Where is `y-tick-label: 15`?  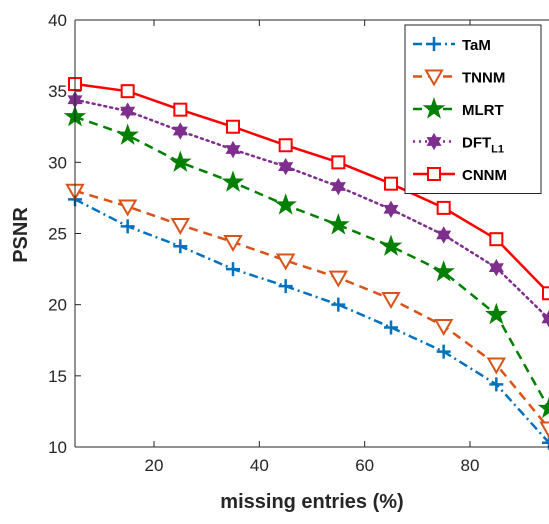 y-tick-label: 15 is located at coordinates (57, 376).